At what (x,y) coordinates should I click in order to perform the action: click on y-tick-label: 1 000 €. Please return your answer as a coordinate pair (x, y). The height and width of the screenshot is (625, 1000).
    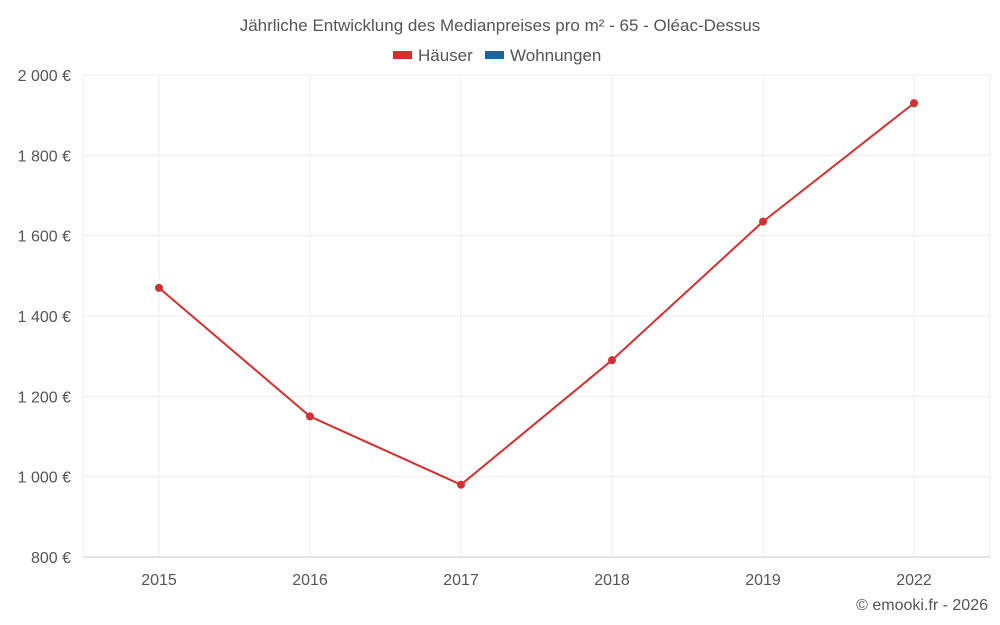
    Looking at the image, I should click on (44, 478).